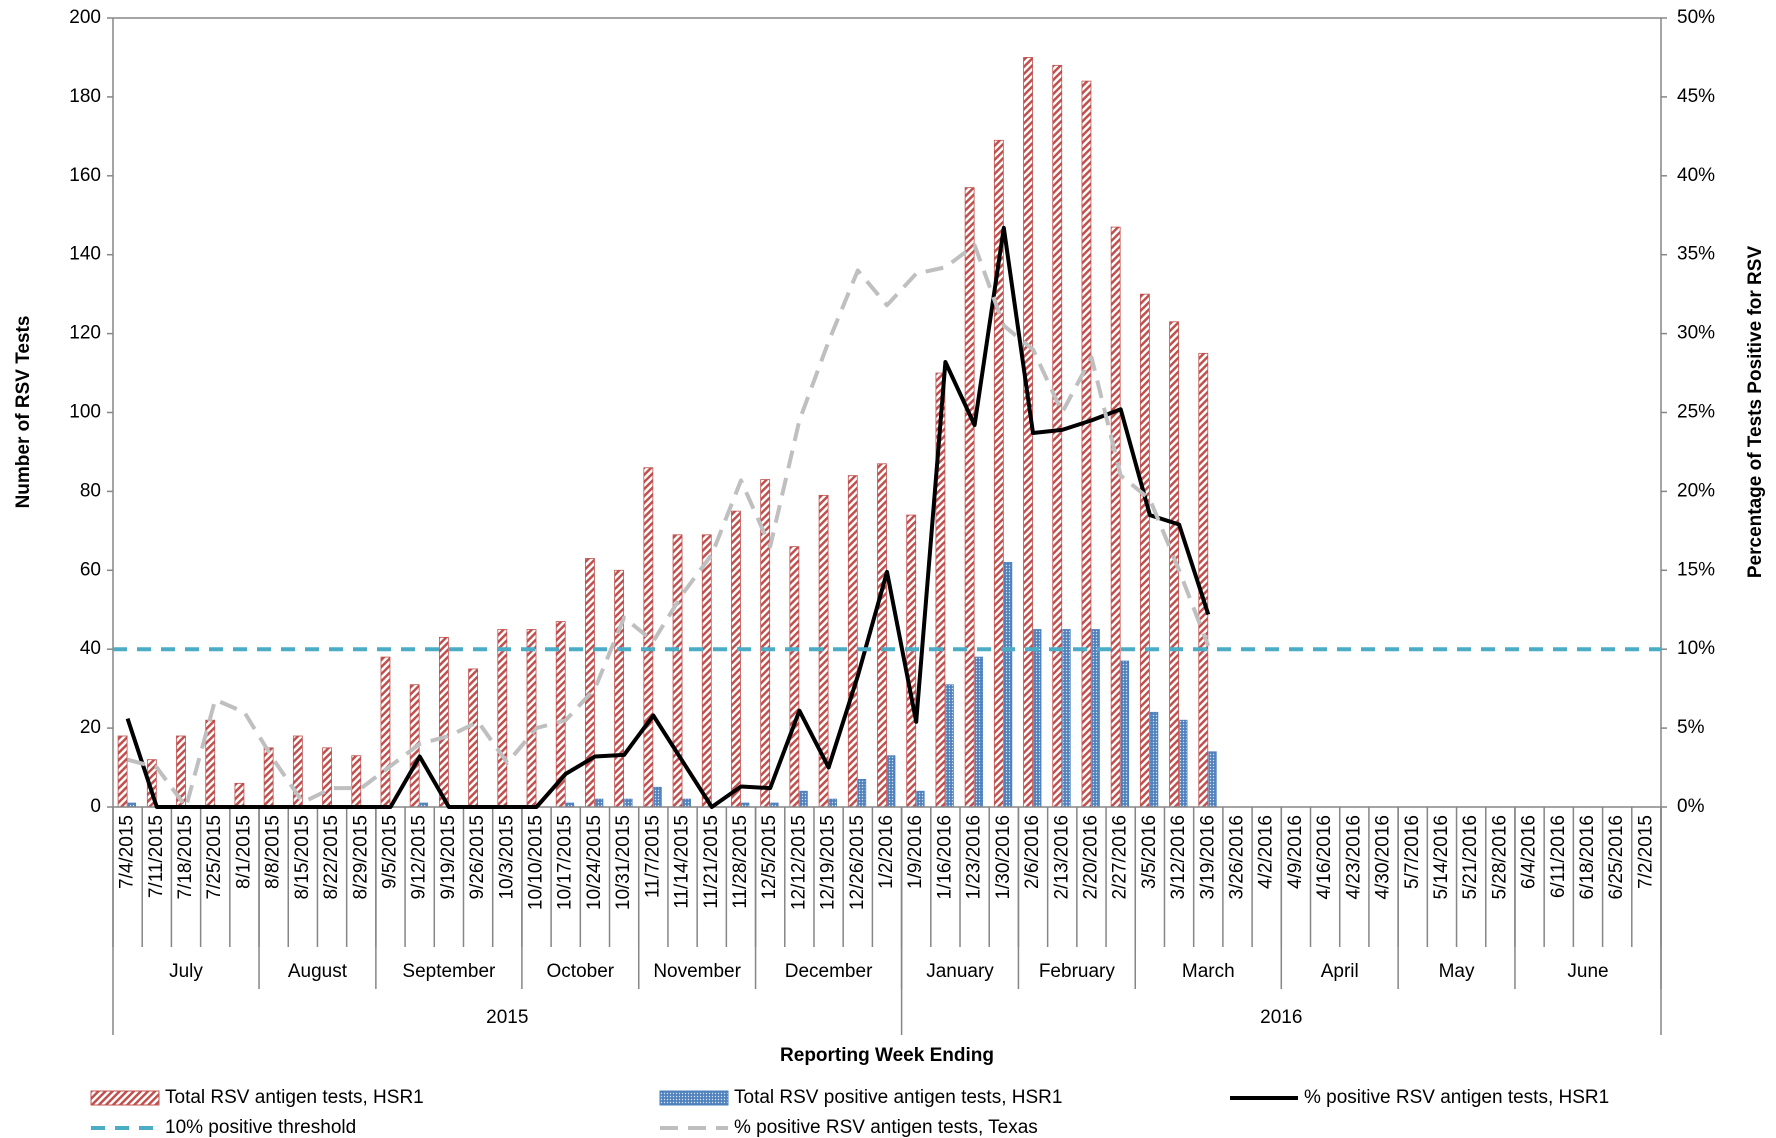 Image resolution: width=1776 pixels, height=1138 pixels. What do you see at coordinates (1077, 971) in the screenshot?
I see `month-label: February` at bounding box center [1077, 971].